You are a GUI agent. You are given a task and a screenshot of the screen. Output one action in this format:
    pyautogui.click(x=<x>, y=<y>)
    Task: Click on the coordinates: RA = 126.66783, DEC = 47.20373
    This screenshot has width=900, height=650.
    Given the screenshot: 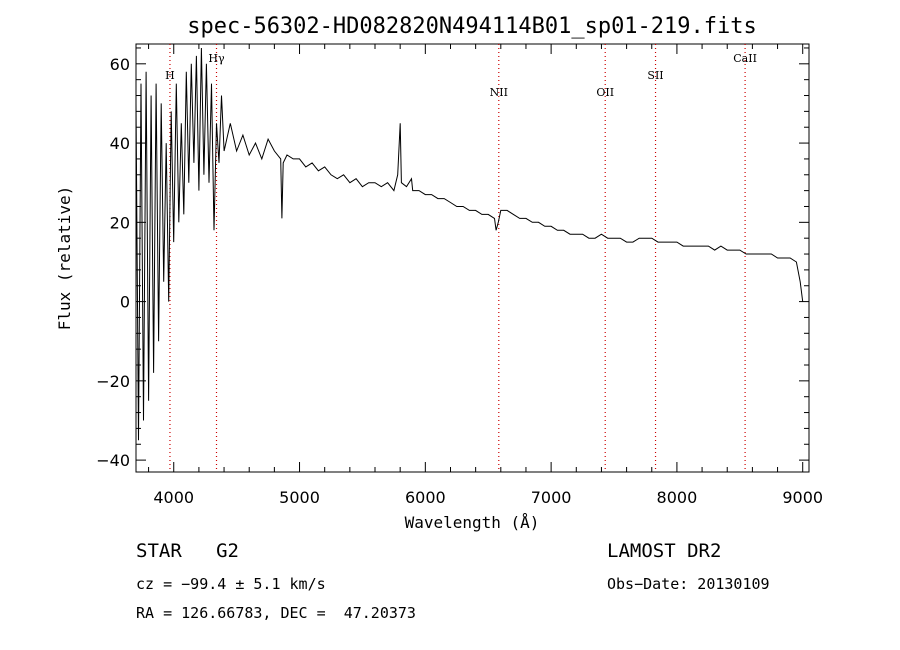 What is the action you would take?
    pyautogui.click(x=276, y=613)
    